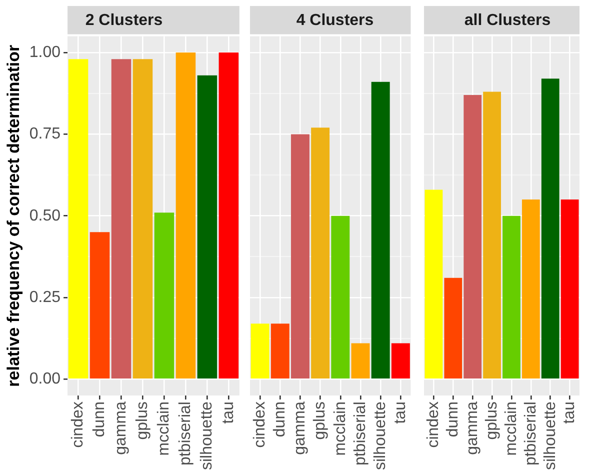 The height and width of the screenshot is (474, 591). Describe the element at coordinates (124, 21) in the screenshot. I see `chart-title: 2 Clusters` at that location.